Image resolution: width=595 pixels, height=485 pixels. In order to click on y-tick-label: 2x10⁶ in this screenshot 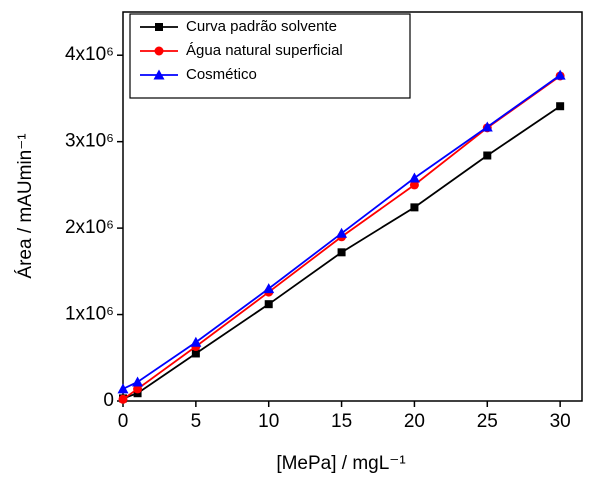, I will do `click(89, 227)`.